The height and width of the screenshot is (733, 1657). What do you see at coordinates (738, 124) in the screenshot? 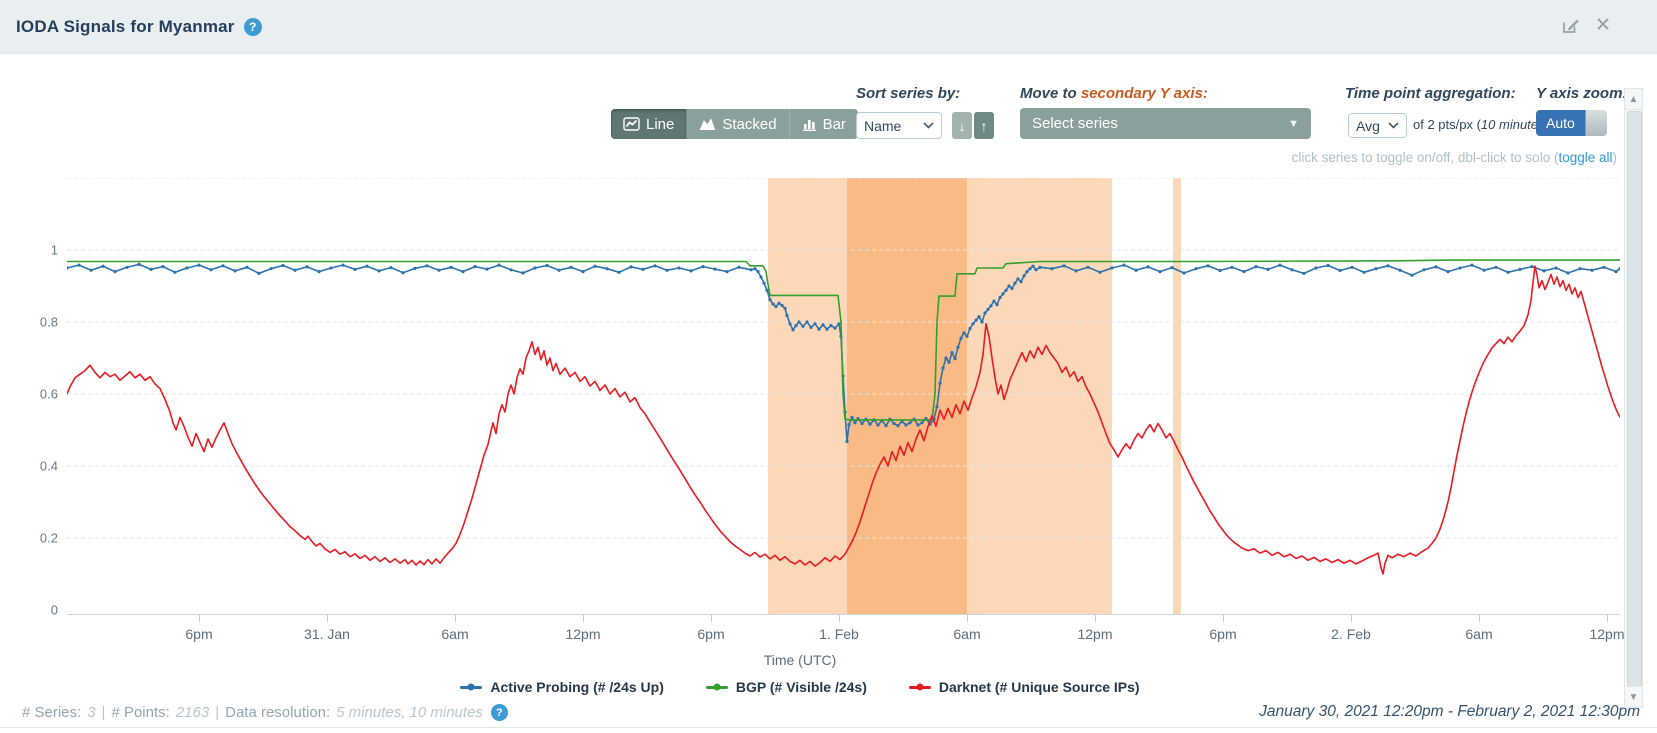
I see `chart-type-stacked-button: Stacked` at bounding box center [738, 124].